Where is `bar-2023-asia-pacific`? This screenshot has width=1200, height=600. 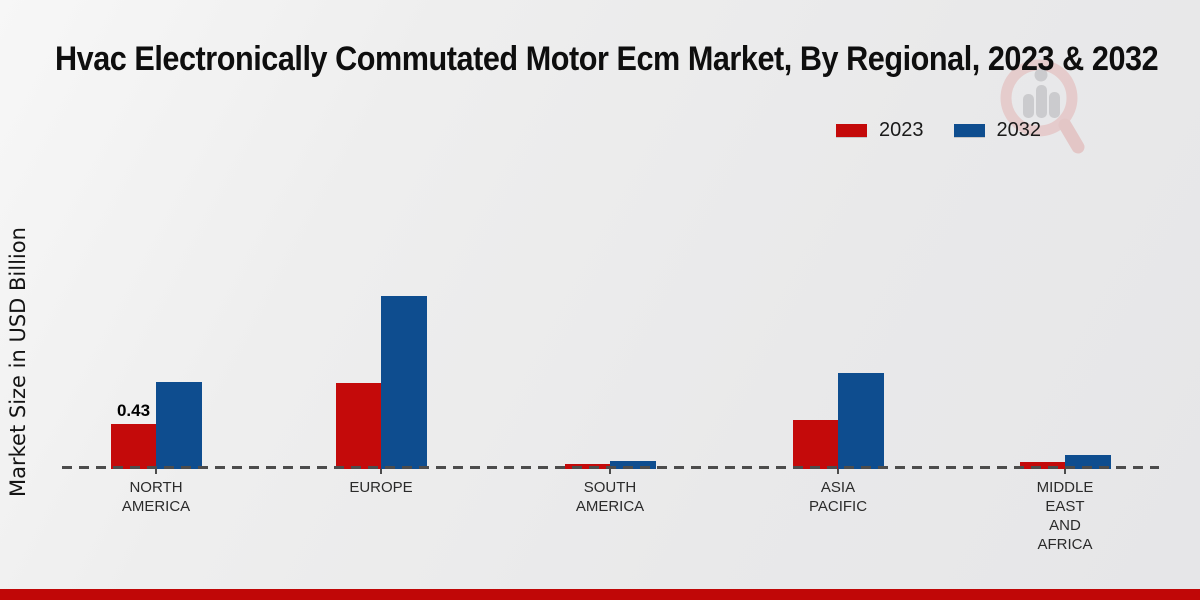
bar-2023-asia-pacific is located at coordinates (815, 444).